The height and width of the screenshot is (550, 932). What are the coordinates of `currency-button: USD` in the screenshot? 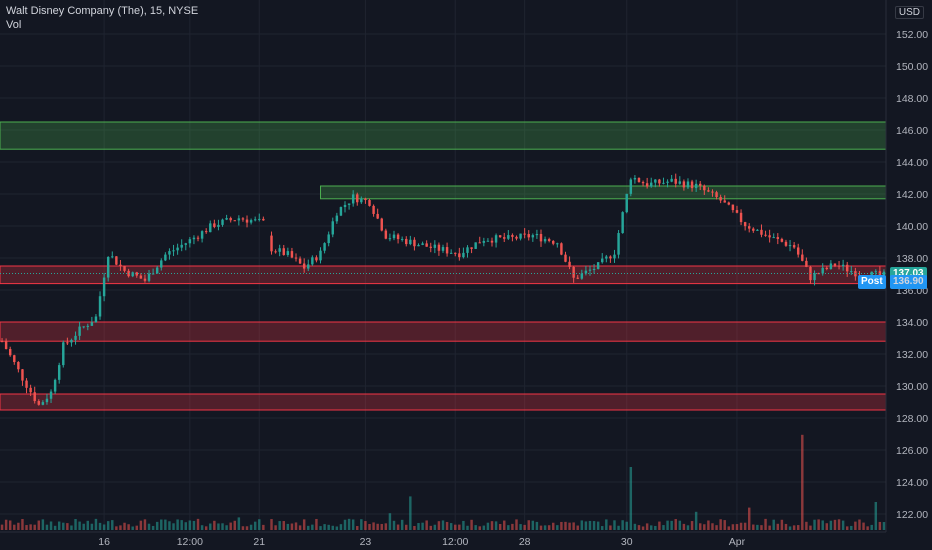 It's located at (909, 12).